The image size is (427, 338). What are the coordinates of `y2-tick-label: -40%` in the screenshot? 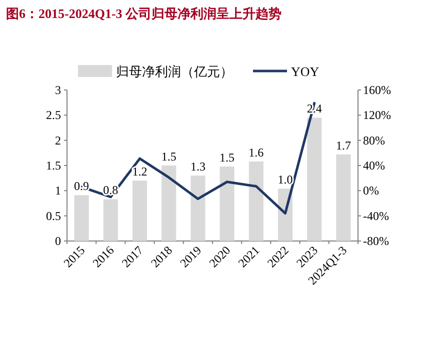 It's located at (376, 215).